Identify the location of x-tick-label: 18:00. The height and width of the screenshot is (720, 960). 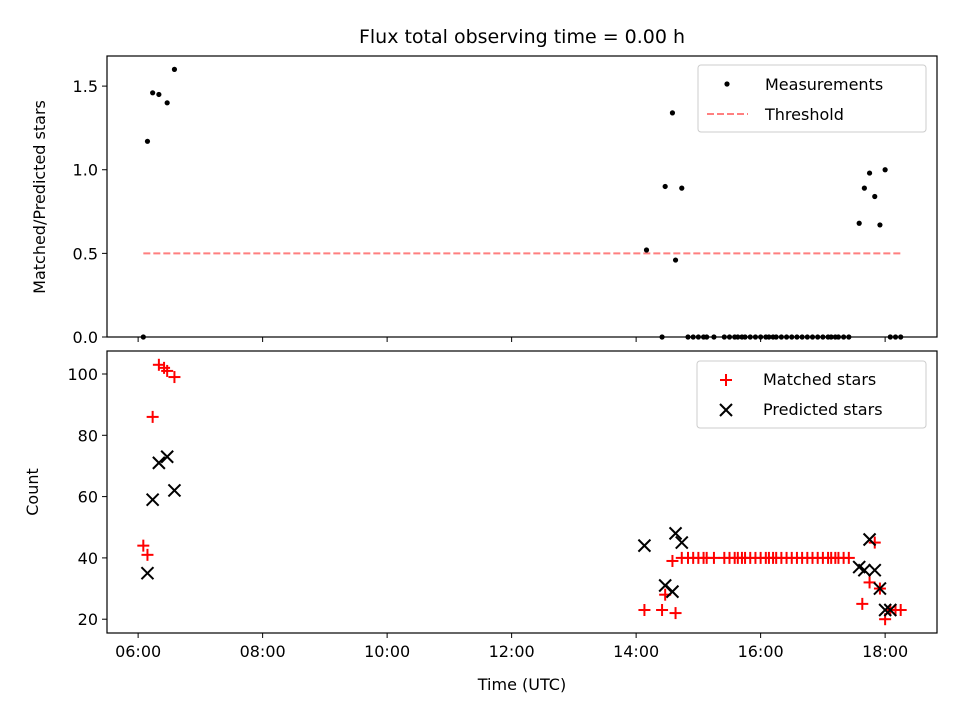
(885, 651).